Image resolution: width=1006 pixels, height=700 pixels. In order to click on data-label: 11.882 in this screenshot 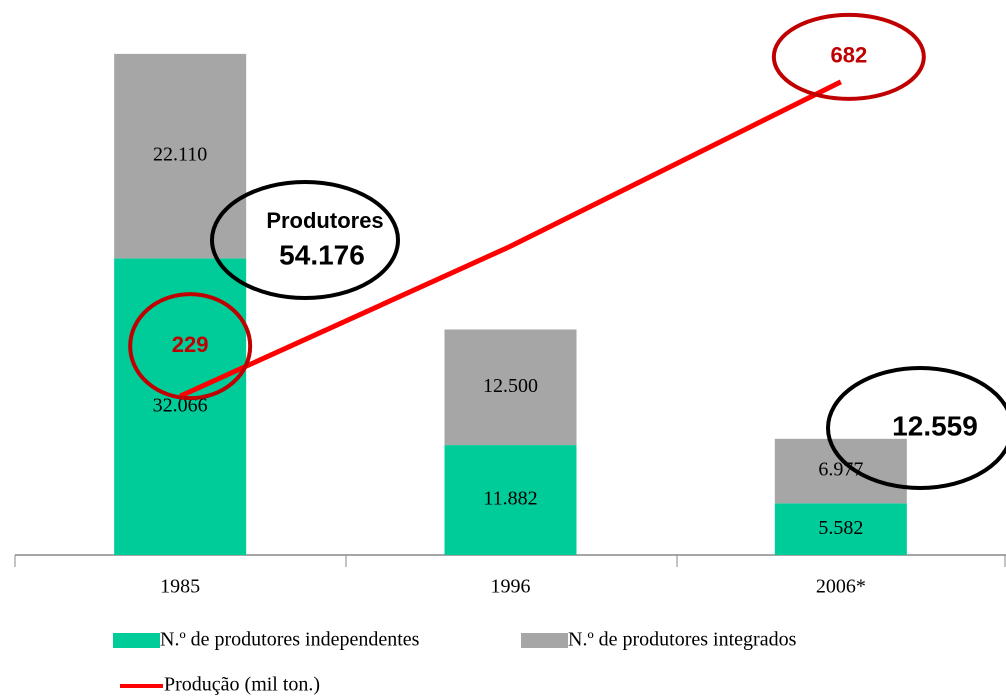, I will do `click(510, 499)`.